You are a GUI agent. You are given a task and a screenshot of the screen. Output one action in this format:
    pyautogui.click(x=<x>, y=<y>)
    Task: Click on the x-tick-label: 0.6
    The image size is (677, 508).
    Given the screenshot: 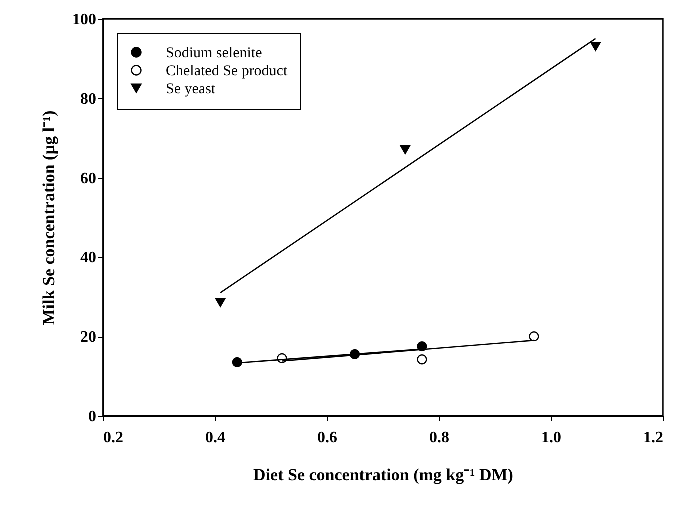 What is the action you would take?
    pyautogui.click(x=328, y=438)
    